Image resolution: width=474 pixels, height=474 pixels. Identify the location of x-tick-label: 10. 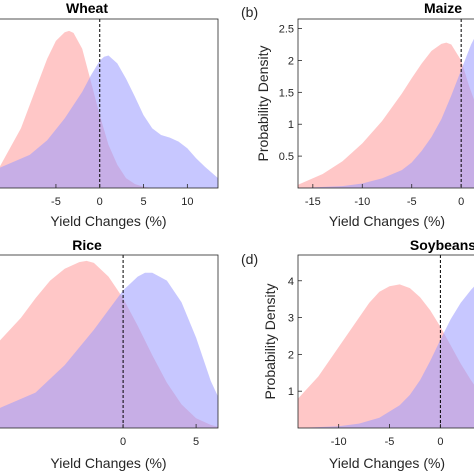
(187, 202).